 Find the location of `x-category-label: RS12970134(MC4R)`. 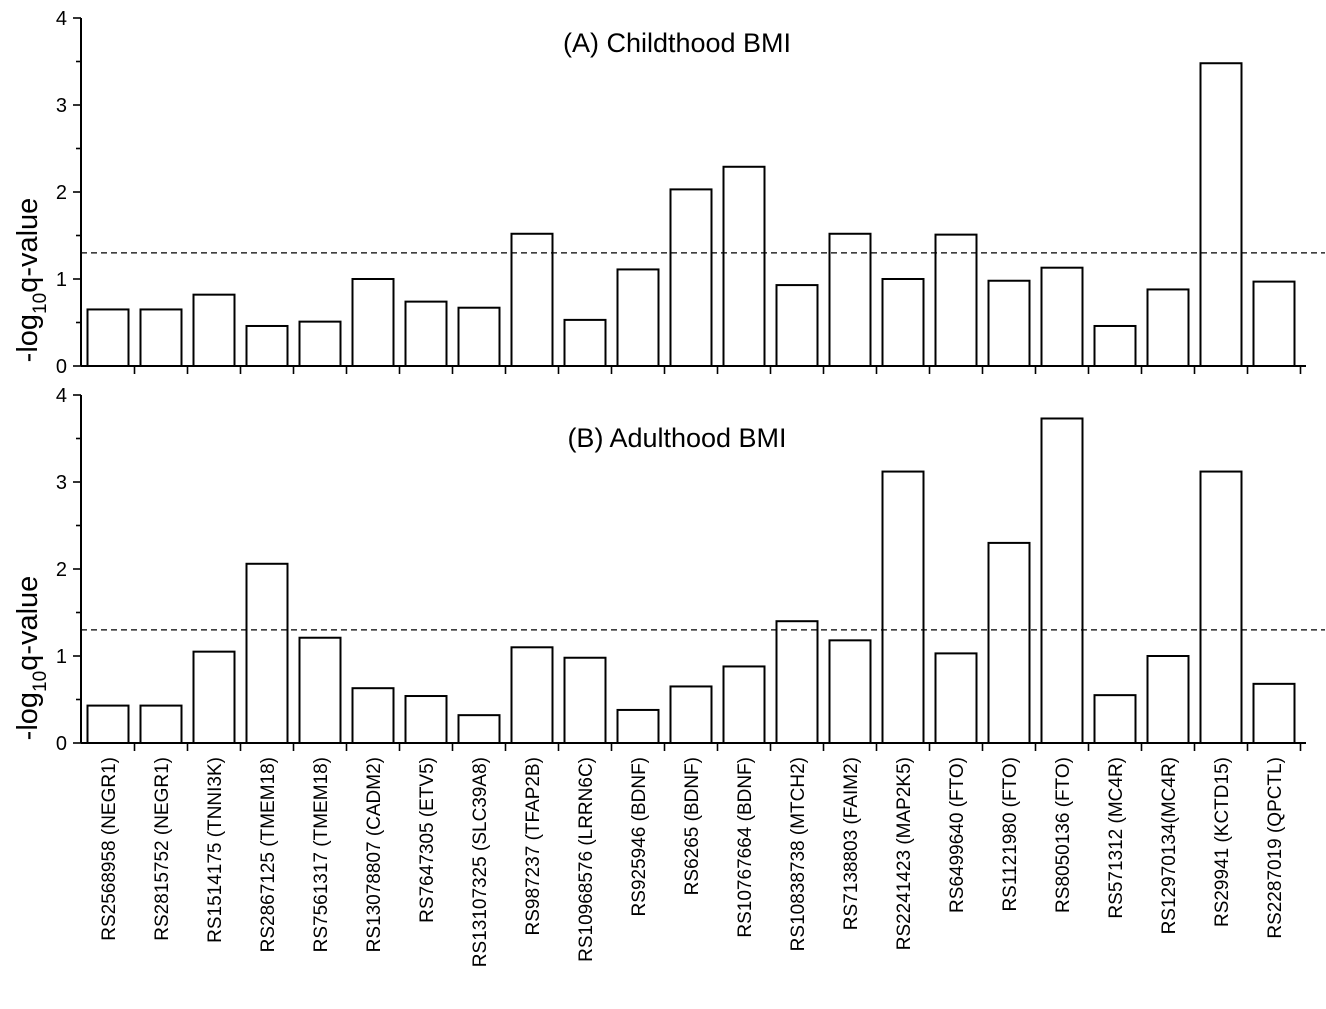

x-category-label: RS12970134(MC4R) is located at coordinates (1169, 845).